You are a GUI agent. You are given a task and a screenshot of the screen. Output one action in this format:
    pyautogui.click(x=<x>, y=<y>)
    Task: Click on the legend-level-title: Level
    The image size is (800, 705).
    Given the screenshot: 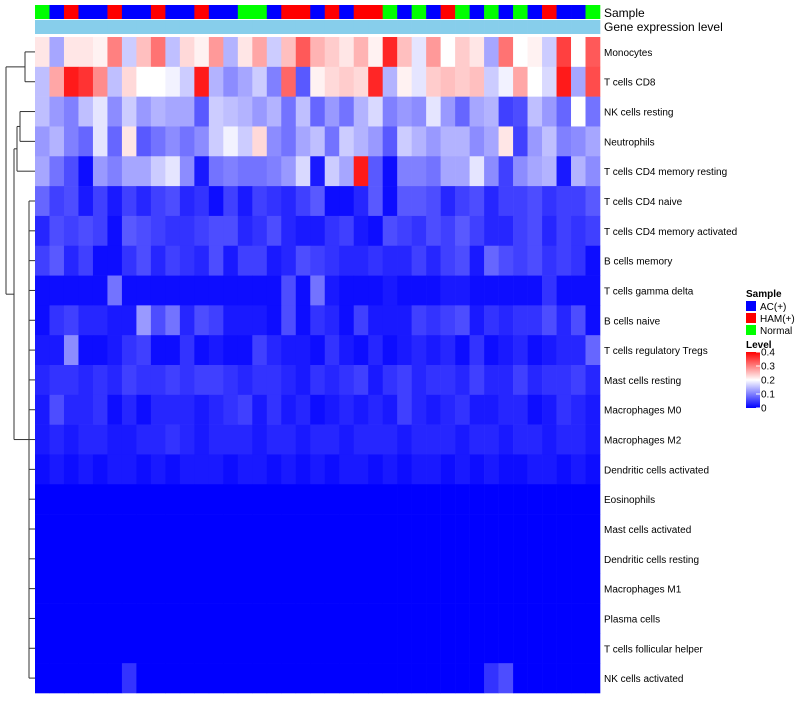 What is the action you would take?
    pyautogui.click(x=759, y=345)
    